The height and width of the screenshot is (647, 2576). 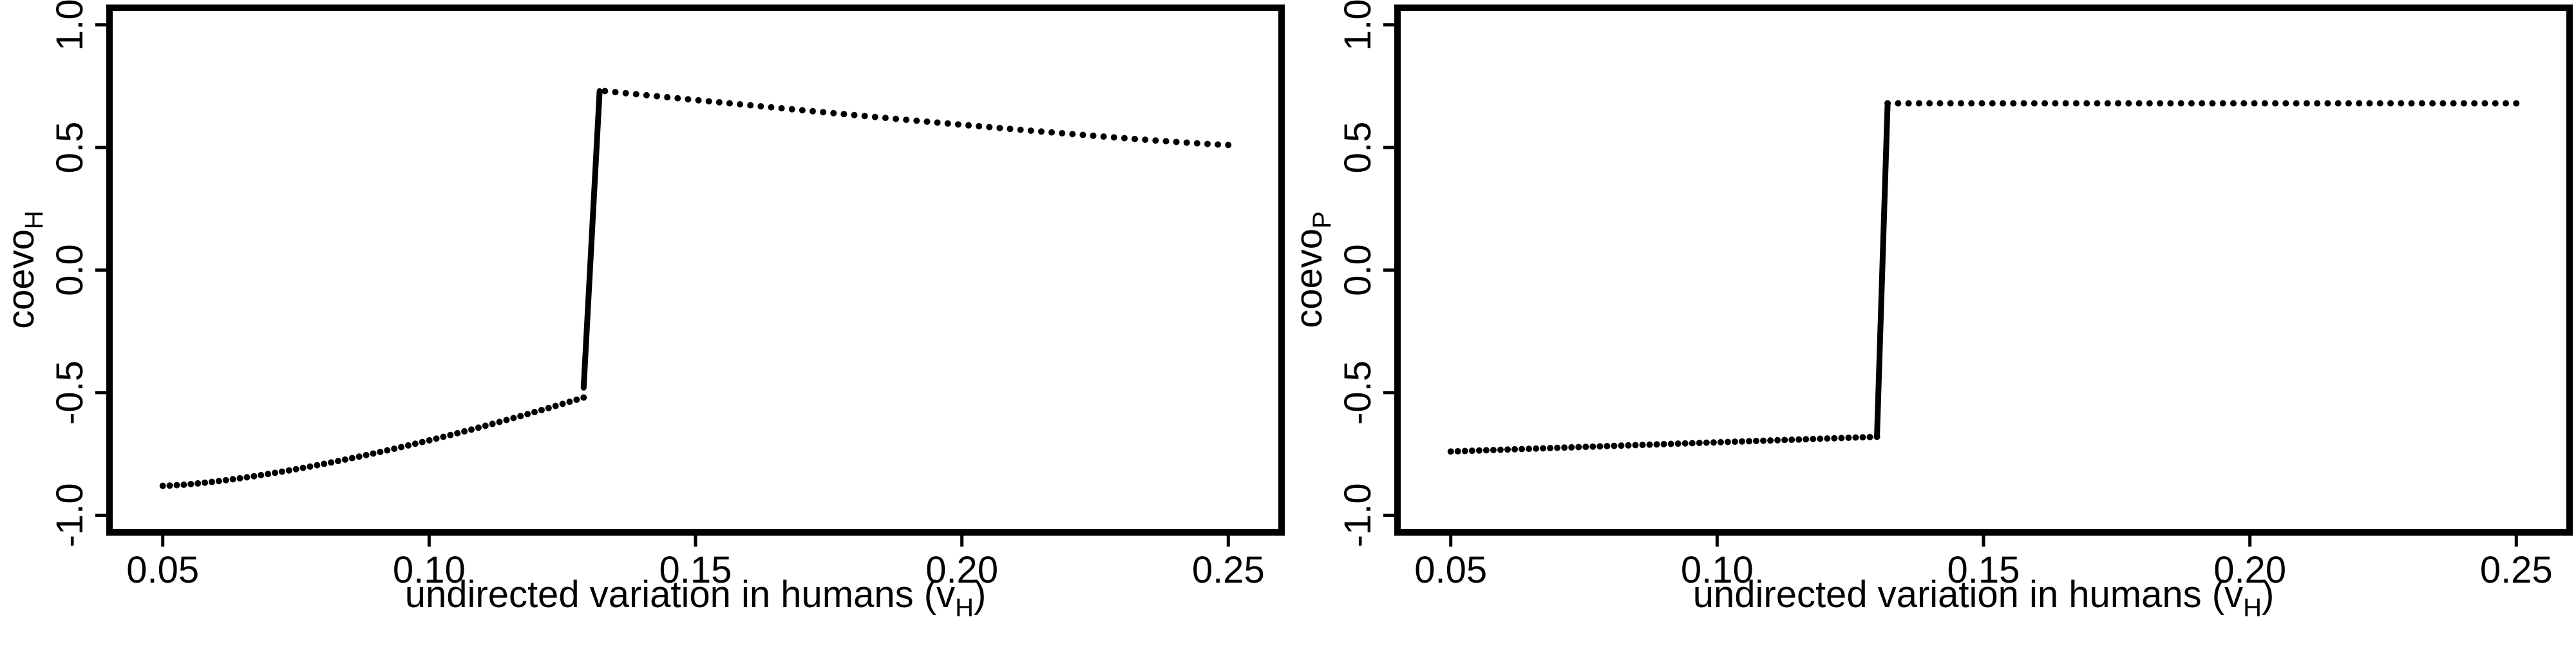 I want to click on y-tick-label: 1.0, so click(x=1358, y=25).